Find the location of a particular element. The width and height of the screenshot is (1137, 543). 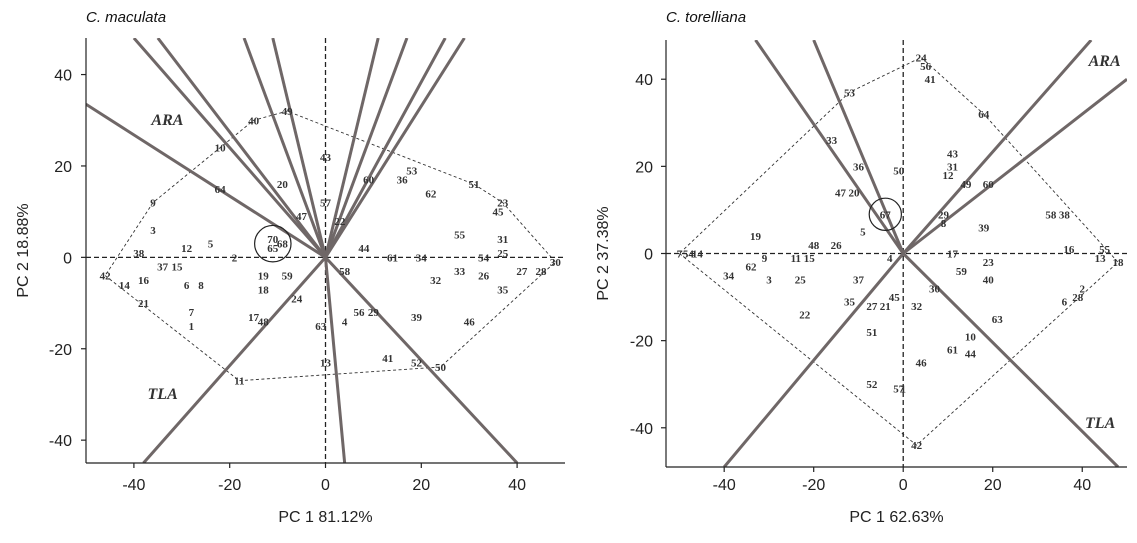

point-label: 68 is located at coordinates (283, 245).